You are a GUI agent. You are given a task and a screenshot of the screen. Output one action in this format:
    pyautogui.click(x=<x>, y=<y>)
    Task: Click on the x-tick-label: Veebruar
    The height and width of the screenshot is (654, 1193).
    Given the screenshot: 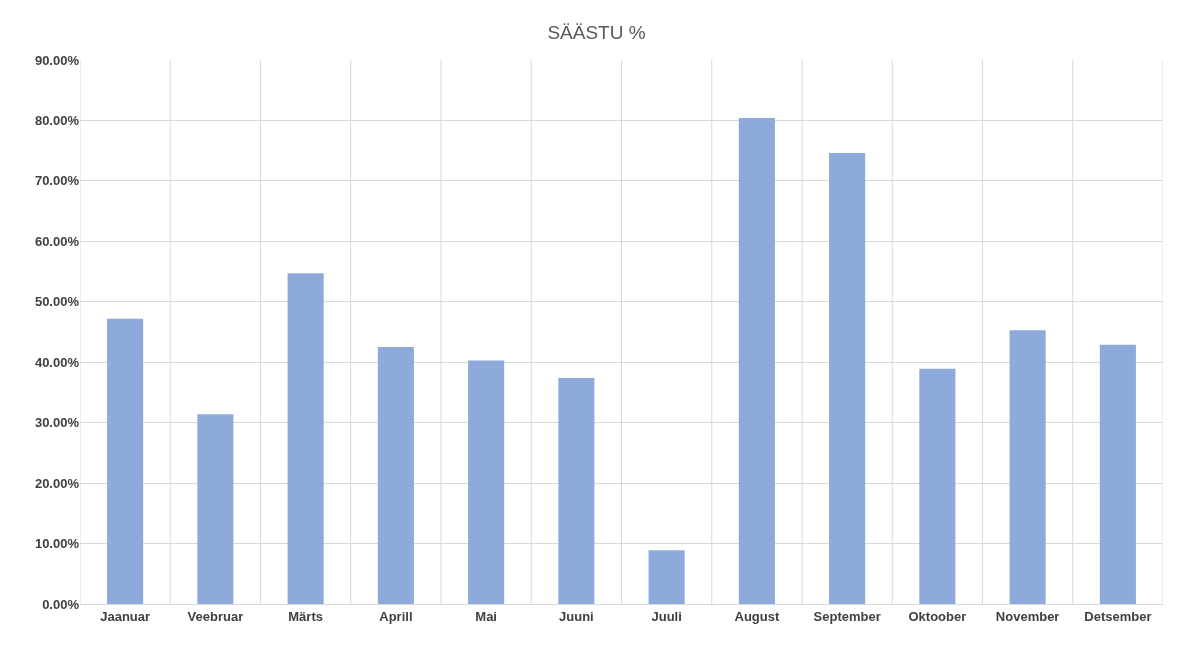 What is the action you would take?
    pyautogui.click(x=215, y=616)
    